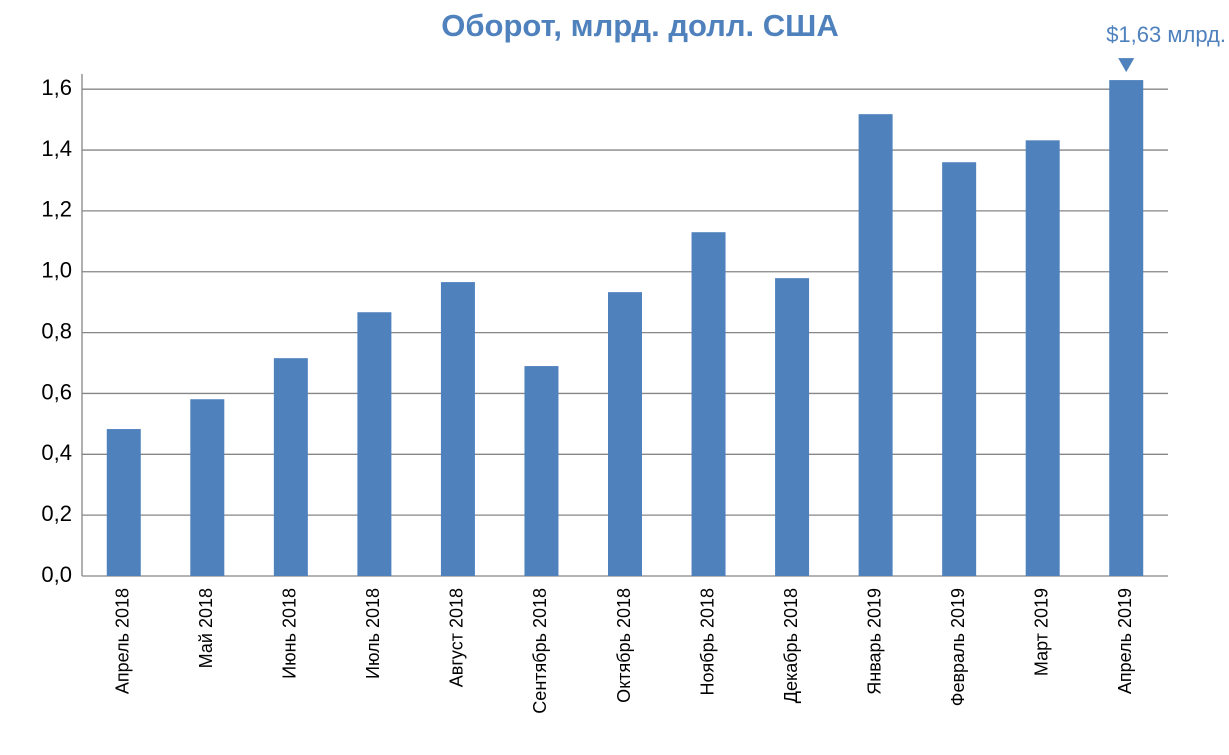 Image resolution: width=1229 pixels, height=755 pixels. Describe the element at coordinates (206, 628) in the screenshot. I see `x-tick-label: Май 2018` at that location.